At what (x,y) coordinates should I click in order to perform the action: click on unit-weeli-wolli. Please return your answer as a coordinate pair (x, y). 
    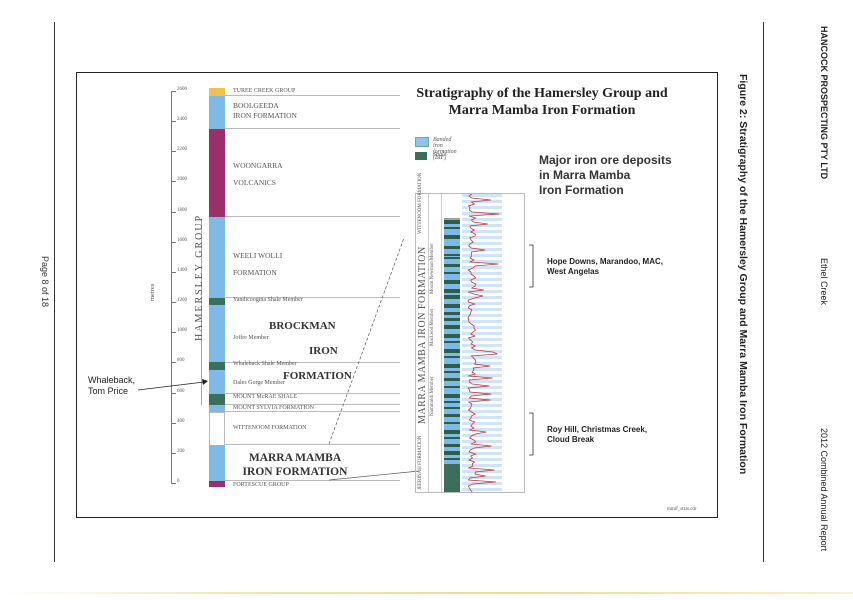
    Looking at the image, I should click on (217, 257).